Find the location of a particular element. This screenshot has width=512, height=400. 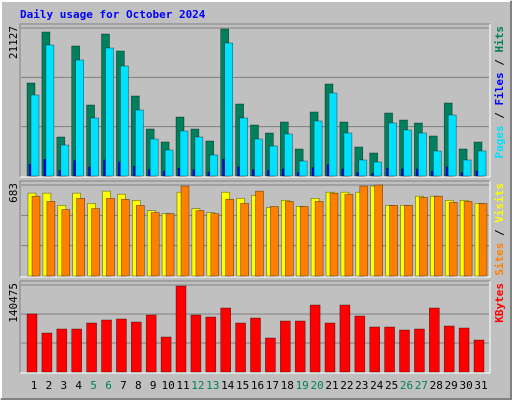

legend-entry: Sites is located at coordinates (499, 259).